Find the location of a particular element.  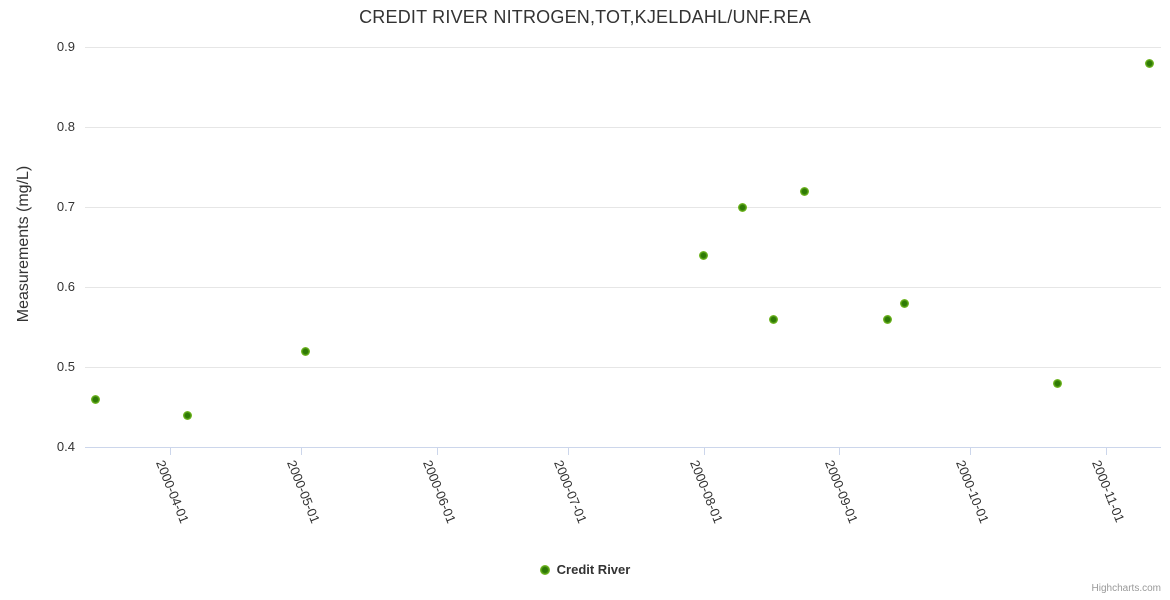

x-tick-label: 2000-11-01 is located at coordinates (1108, 491).